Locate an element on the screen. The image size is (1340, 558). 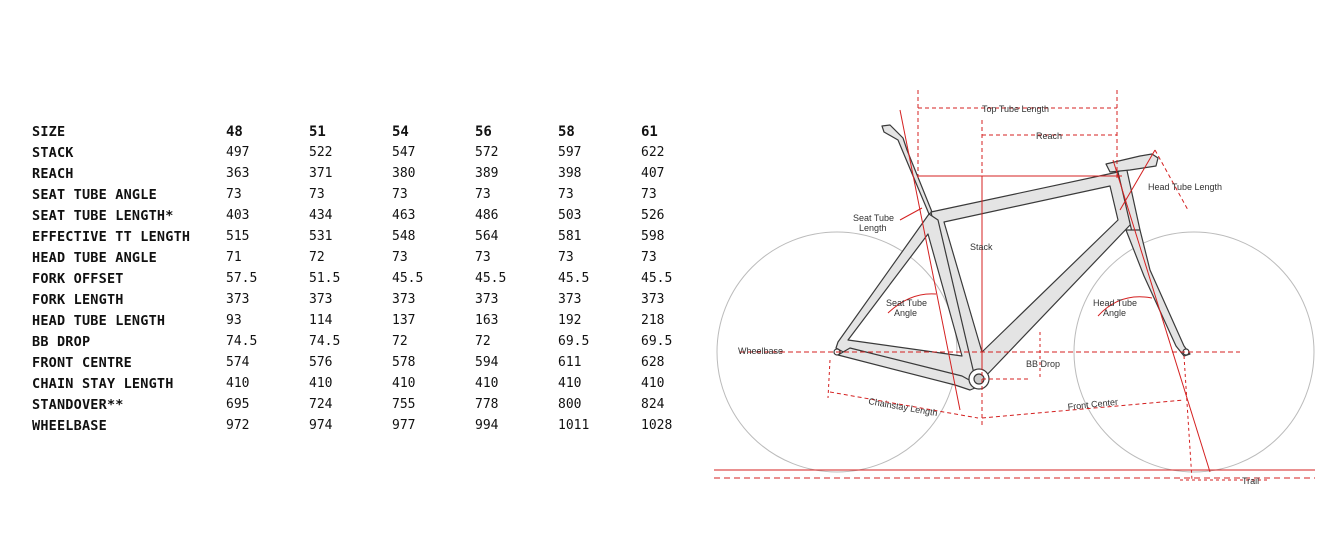
row-label: BB DROP is located at coordinates (61, 341).